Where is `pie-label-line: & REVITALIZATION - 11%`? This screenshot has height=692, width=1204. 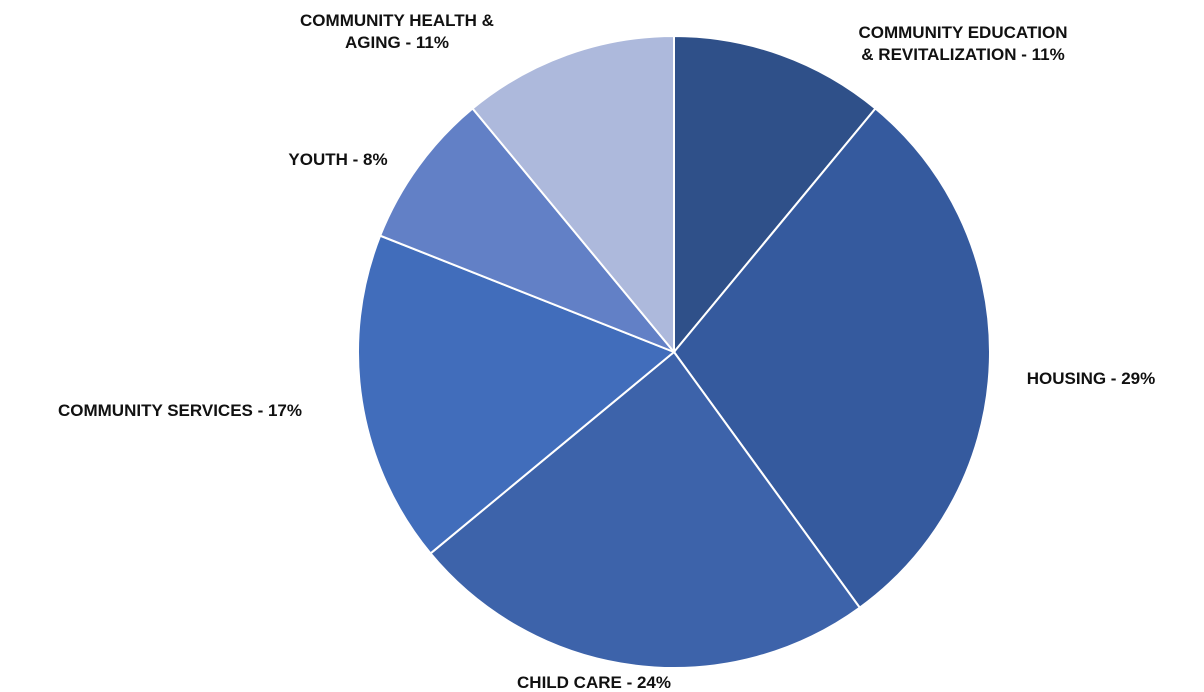 pie-label-line: & REVITALIZATION - 11% is located at coordinates (962, 54).